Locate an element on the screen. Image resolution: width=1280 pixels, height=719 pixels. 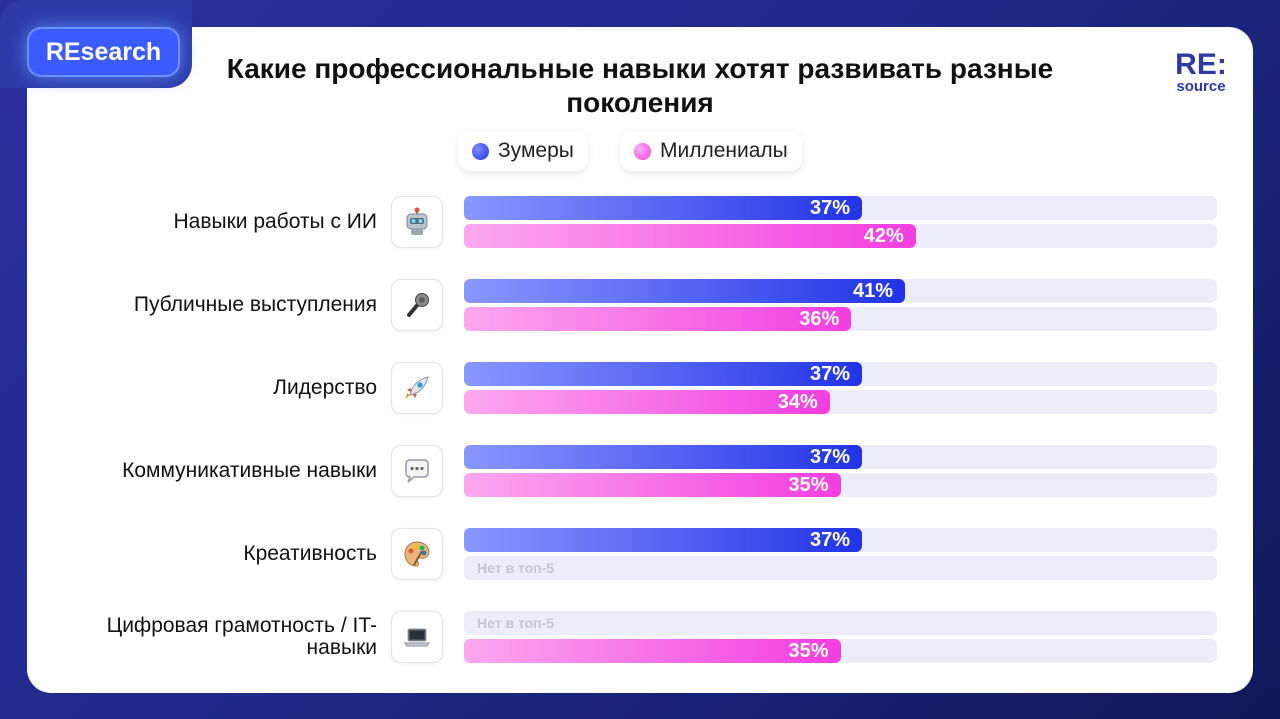
speech-bubble-icon is located at coordinates (417, 471).